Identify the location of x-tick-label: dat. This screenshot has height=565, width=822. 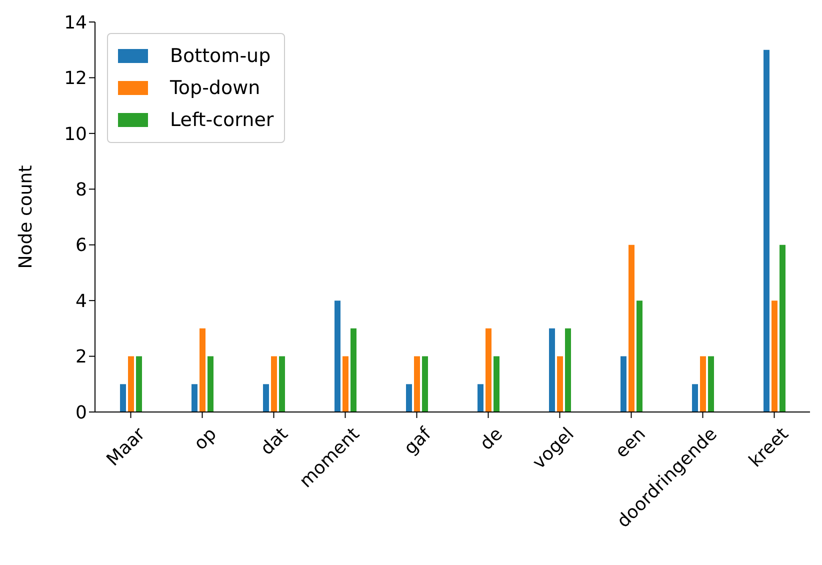
(274, 442).